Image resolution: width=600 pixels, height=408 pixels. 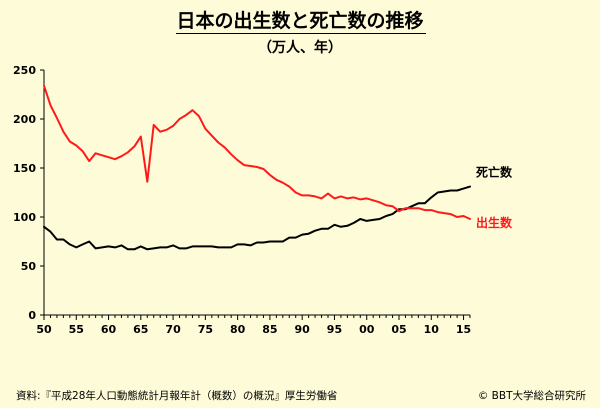 What do you see at coordinates (367, 329) in the screenshot?
I see `x-tick-label: 00` at bounding box center [367, 329].